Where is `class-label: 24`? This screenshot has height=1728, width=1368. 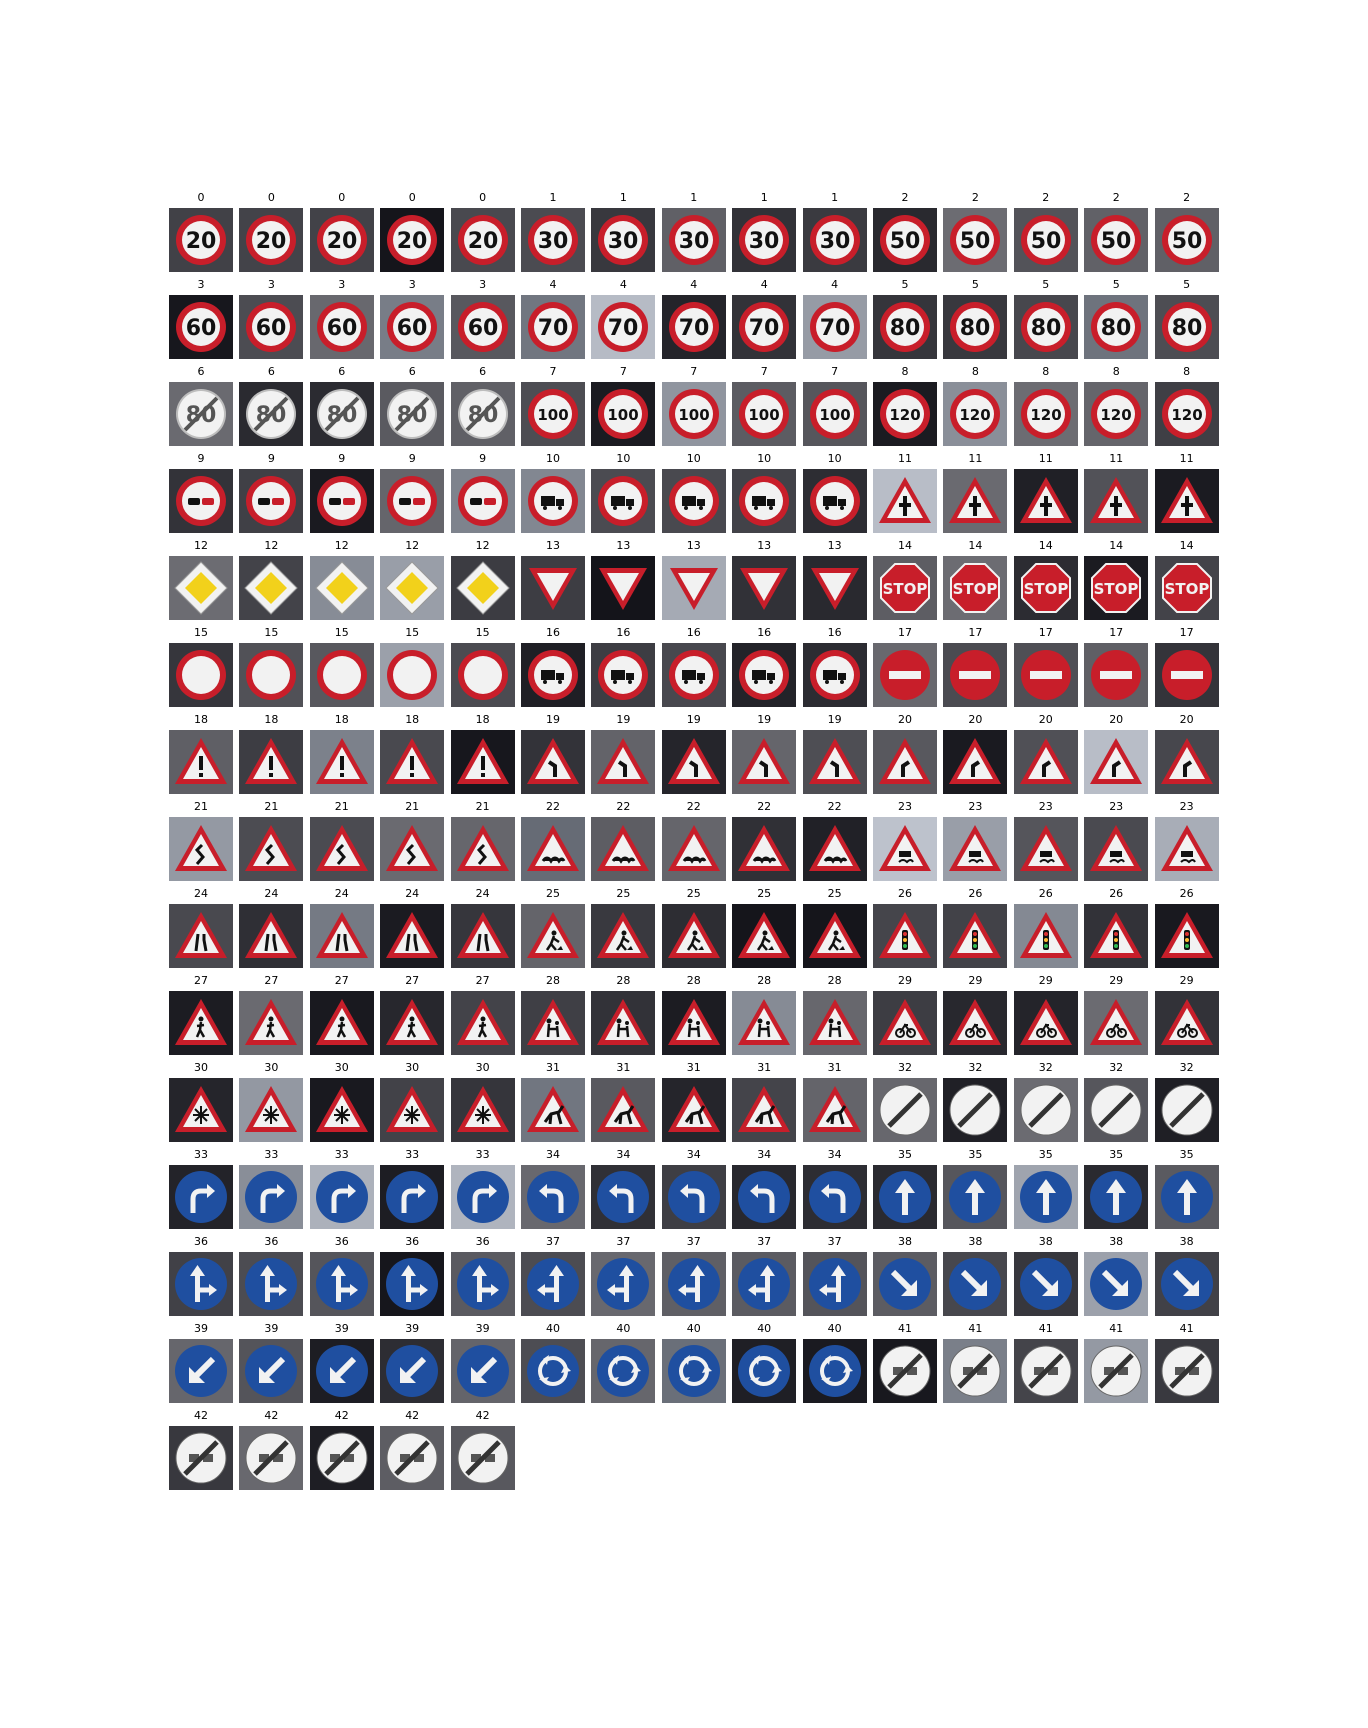 class-label: 24 is located at coordinates (271, 893).